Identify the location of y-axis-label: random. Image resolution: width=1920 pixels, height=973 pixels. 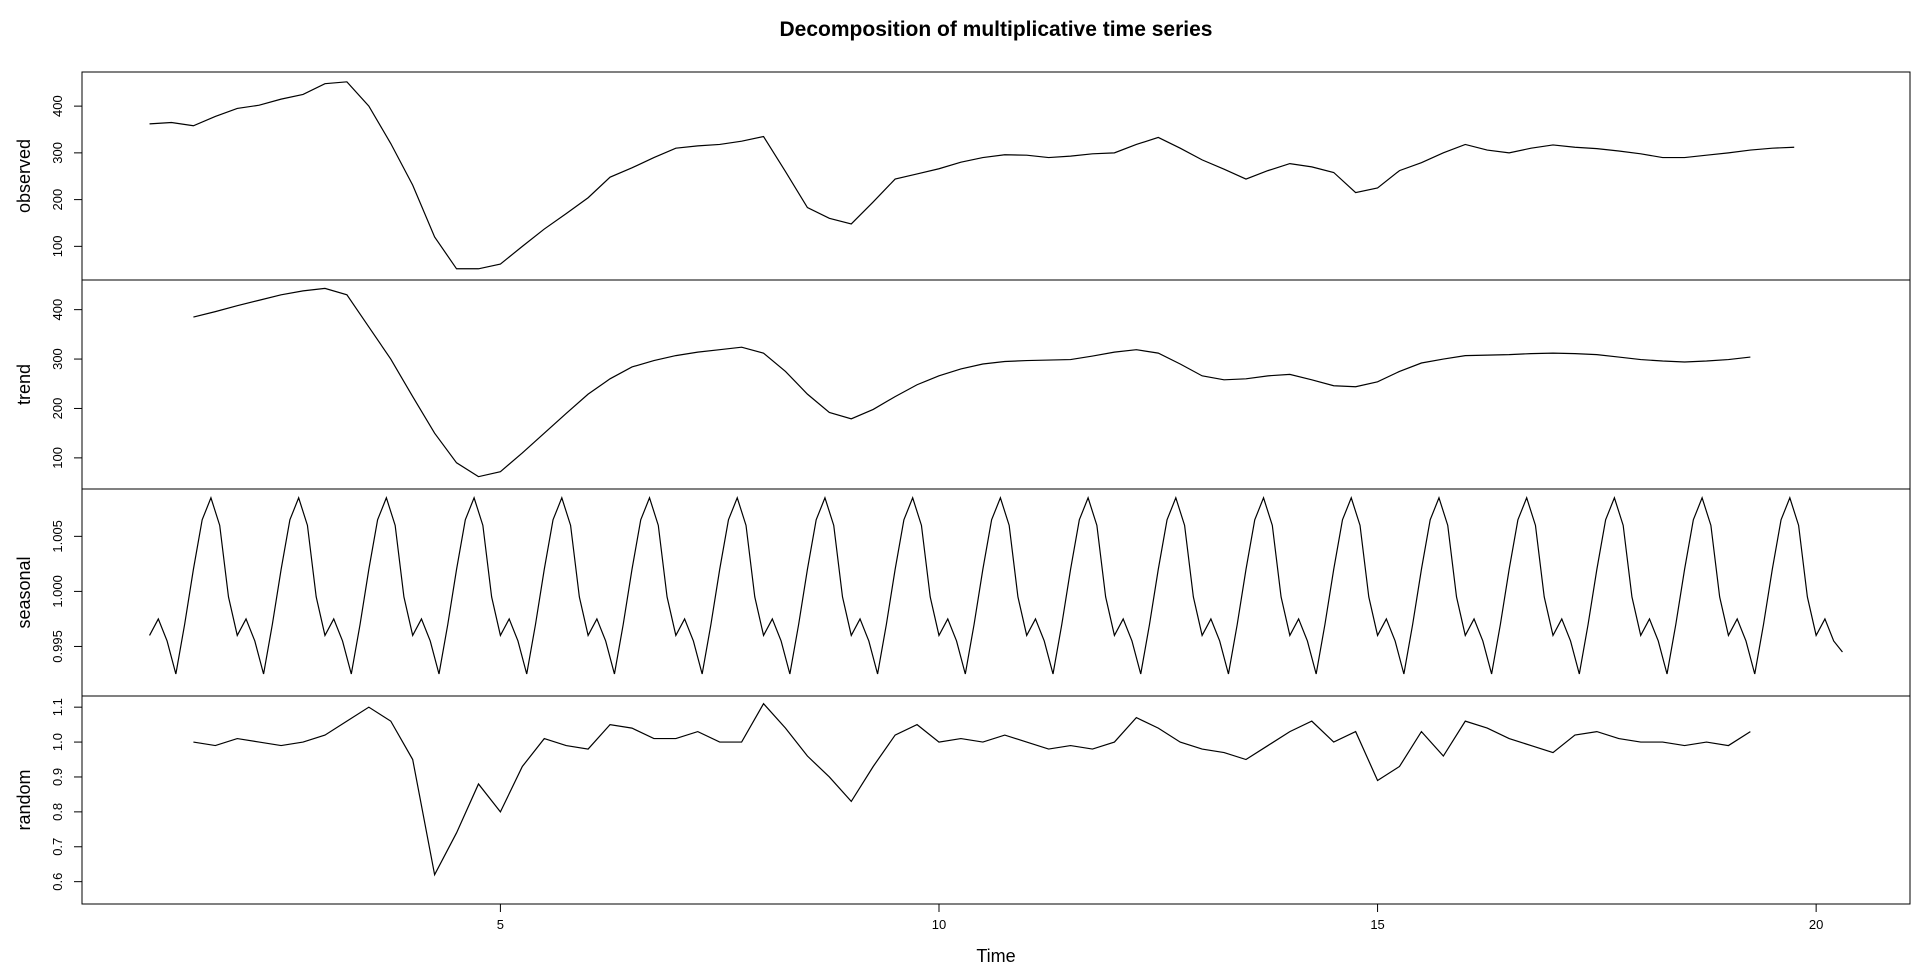
(24, 799).